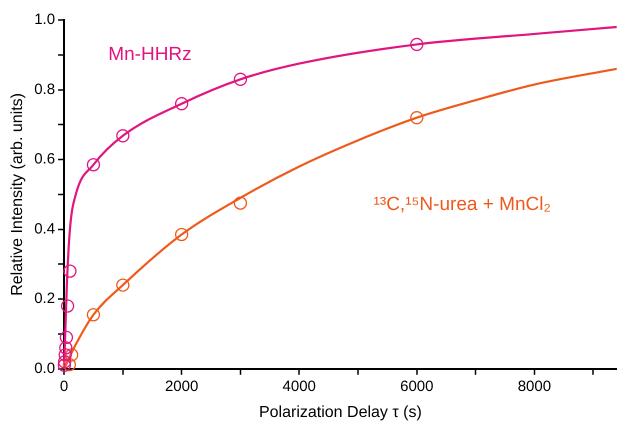  What do you see at coordinates (150, 55) in the screenshot?
I see `series-label: Mn-HHRz` at bounding box center [150, 55].